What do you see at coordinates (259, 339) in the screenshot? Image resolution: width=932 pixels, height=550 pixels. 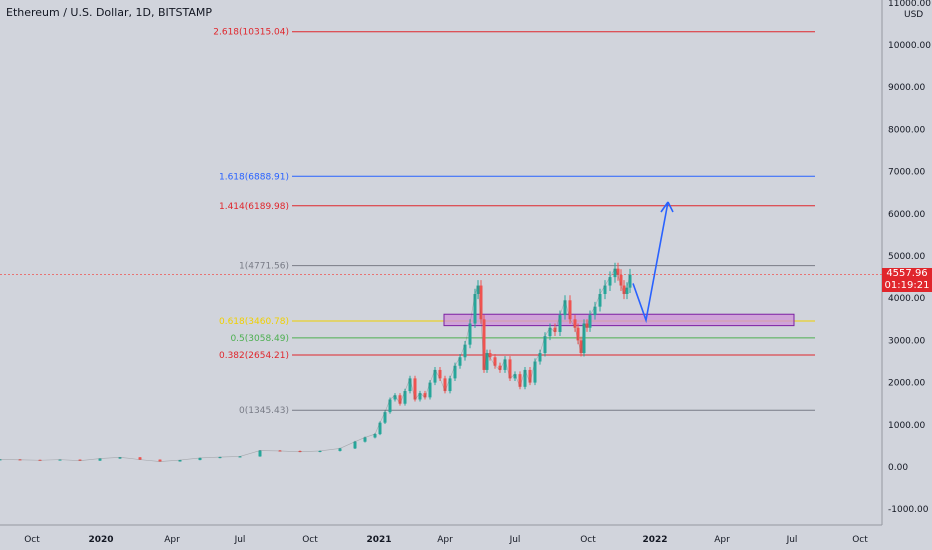 I see `fib-level-label: 0.5(3058.49)` at bounding box center [259, 339].